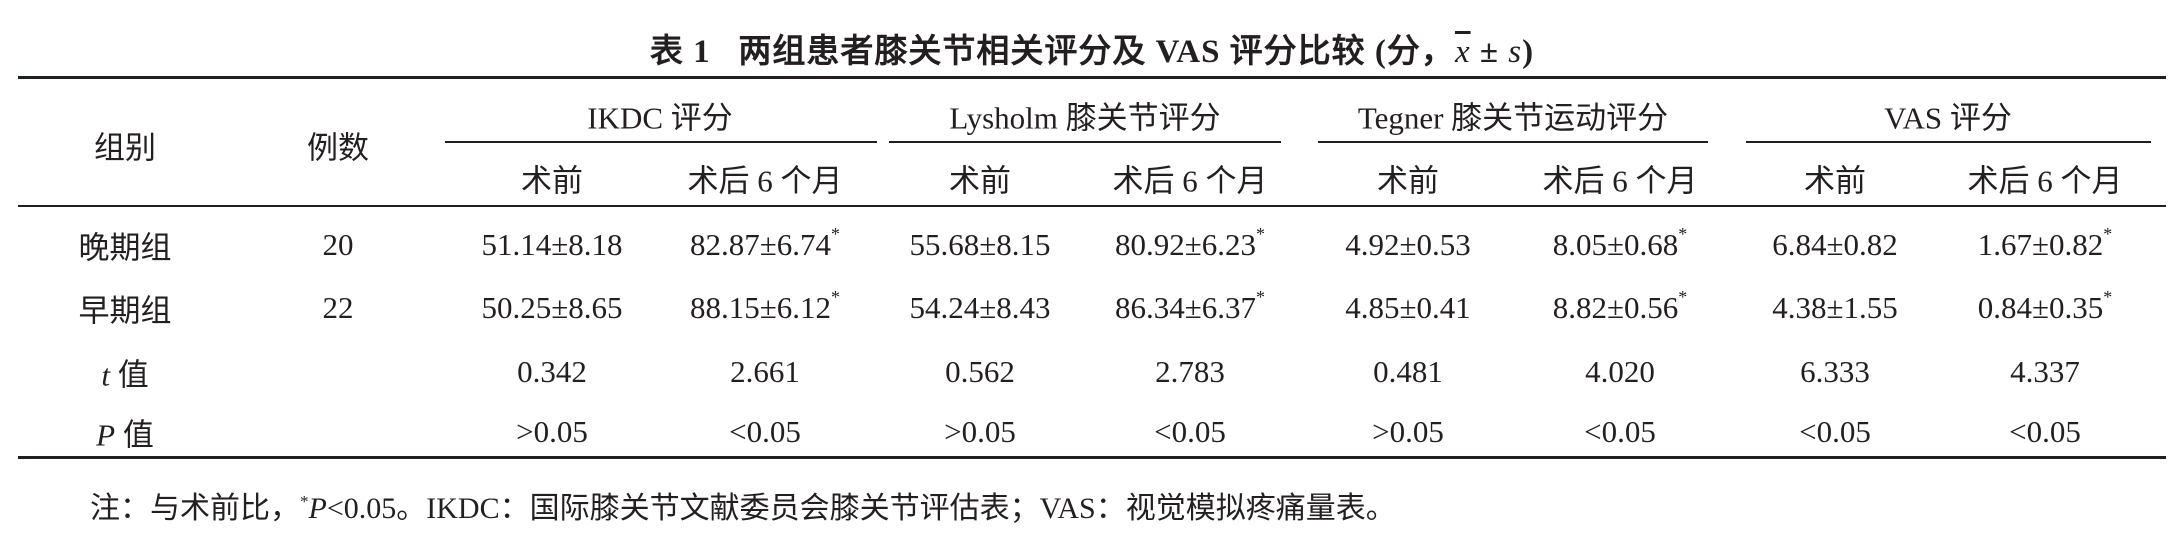 The image size is (2184, 544). Describe the element at coordinates (1620, 242) in the screenshot. I see `table-cell: 8.05±0.68*` at that location.